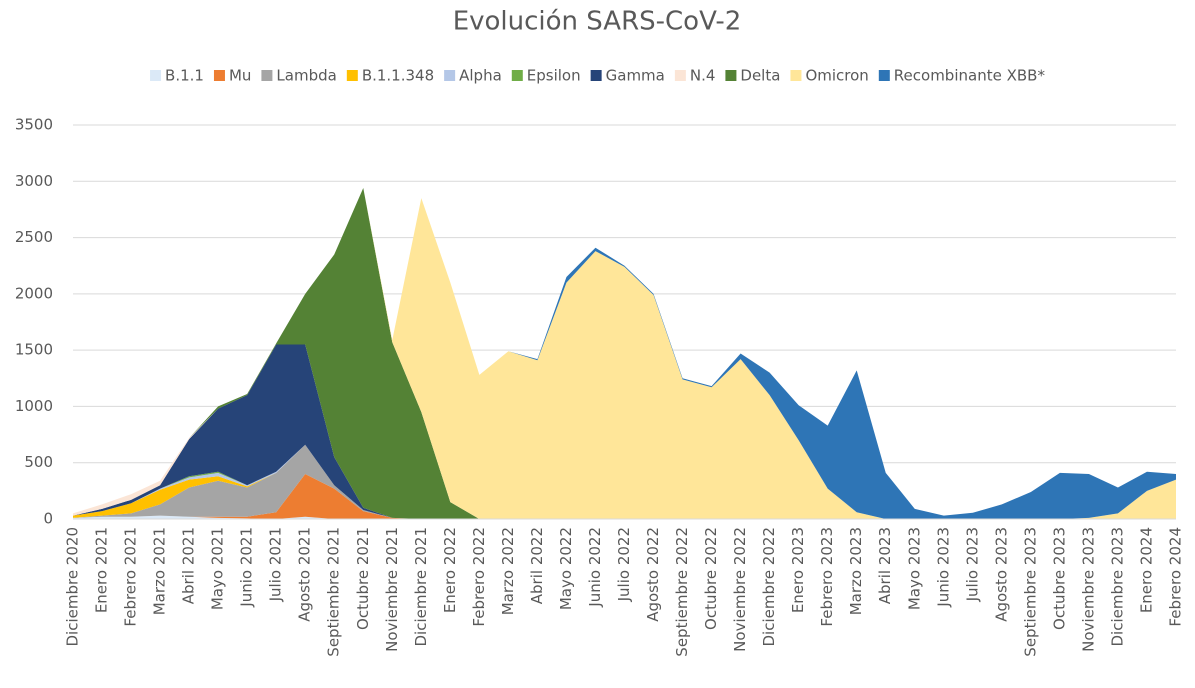 The width and height of the screenshot is (1195, 688). What do you see at coordinates (34, 293) in the screenshot?
I see `y-tick-label: 2000` at bounding box center [34, 293].